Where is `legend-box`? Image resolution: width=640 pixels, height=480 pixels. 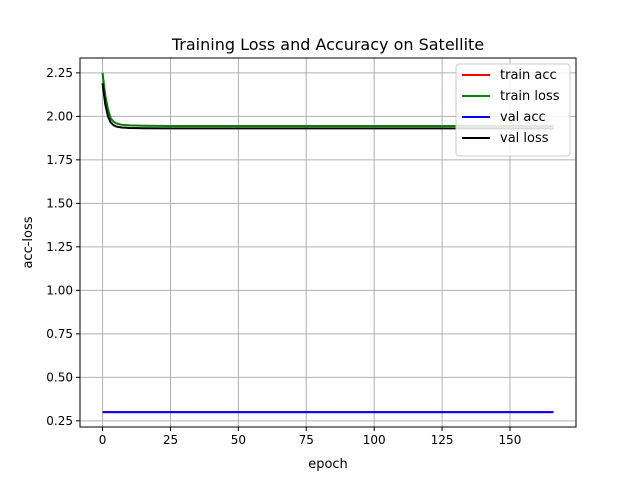 legend-box is located at coordinates (513, 110).